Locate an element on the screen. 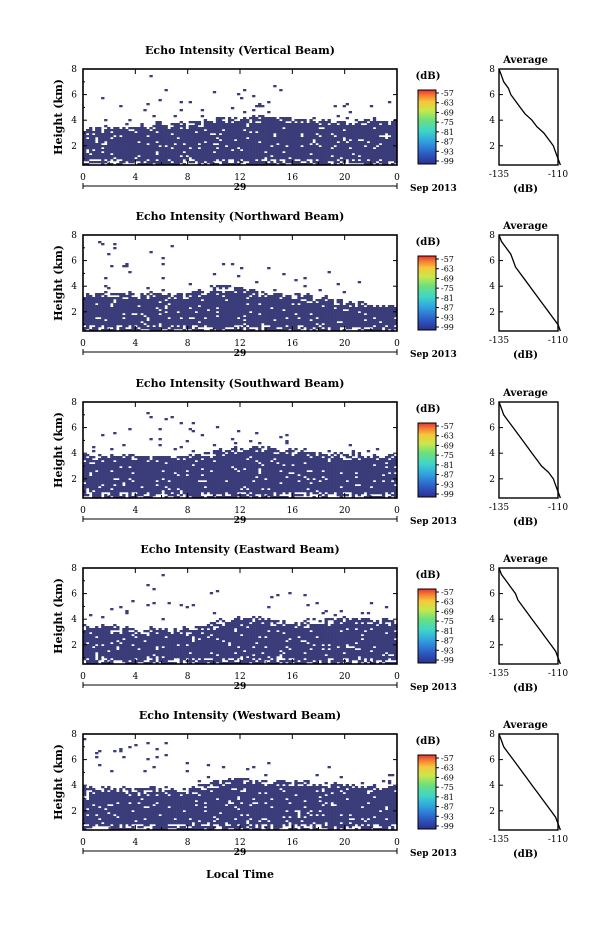 The image size is (615, 929). average-line is located at coordinates (530, 117).